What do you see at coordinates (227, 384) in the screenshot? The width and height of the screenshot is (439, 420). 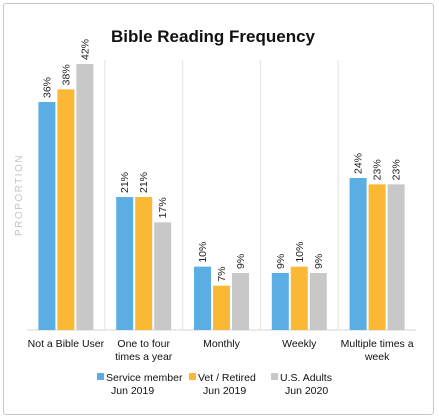 I see `legend-label: Vet / Retired Jun 2019` at bounding box center [227, 384].